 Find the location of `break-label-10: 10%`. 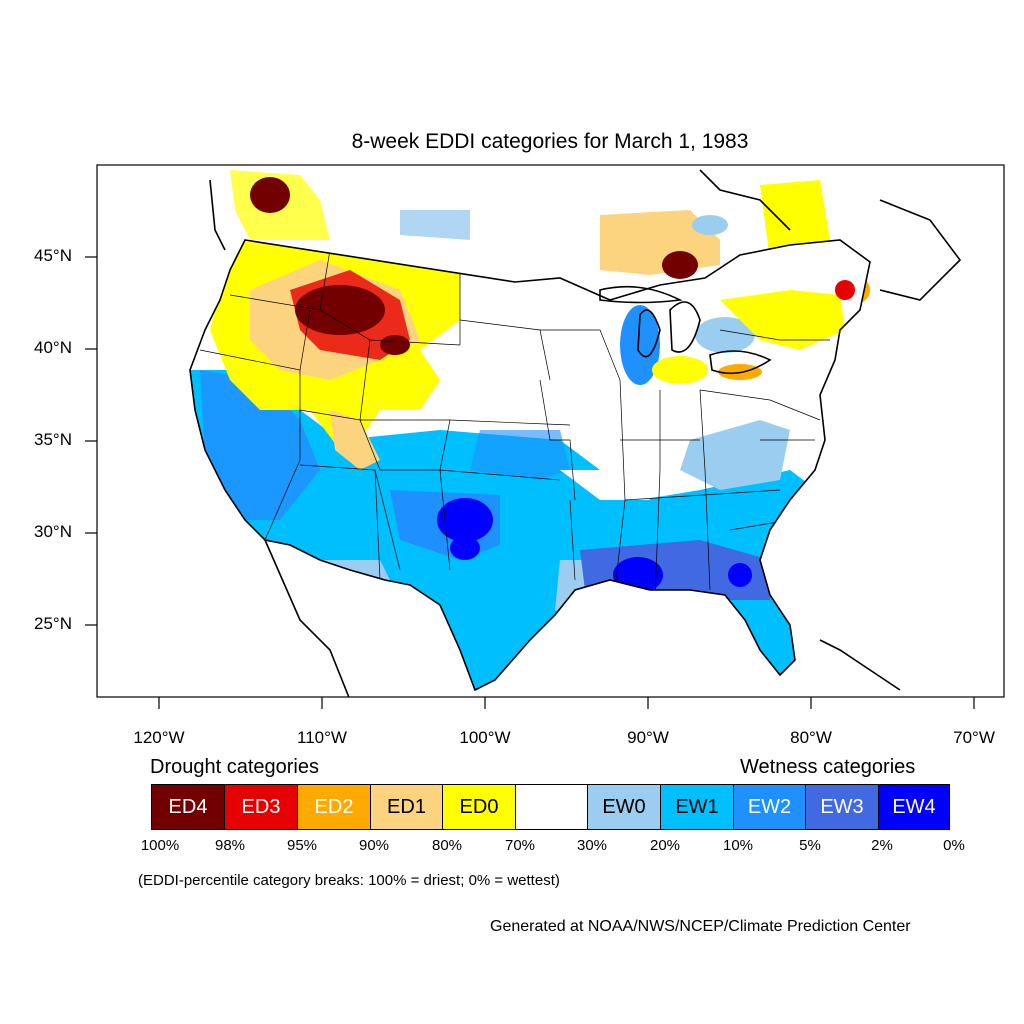

break-label-10: 10% is located at coordinates (738, 845).